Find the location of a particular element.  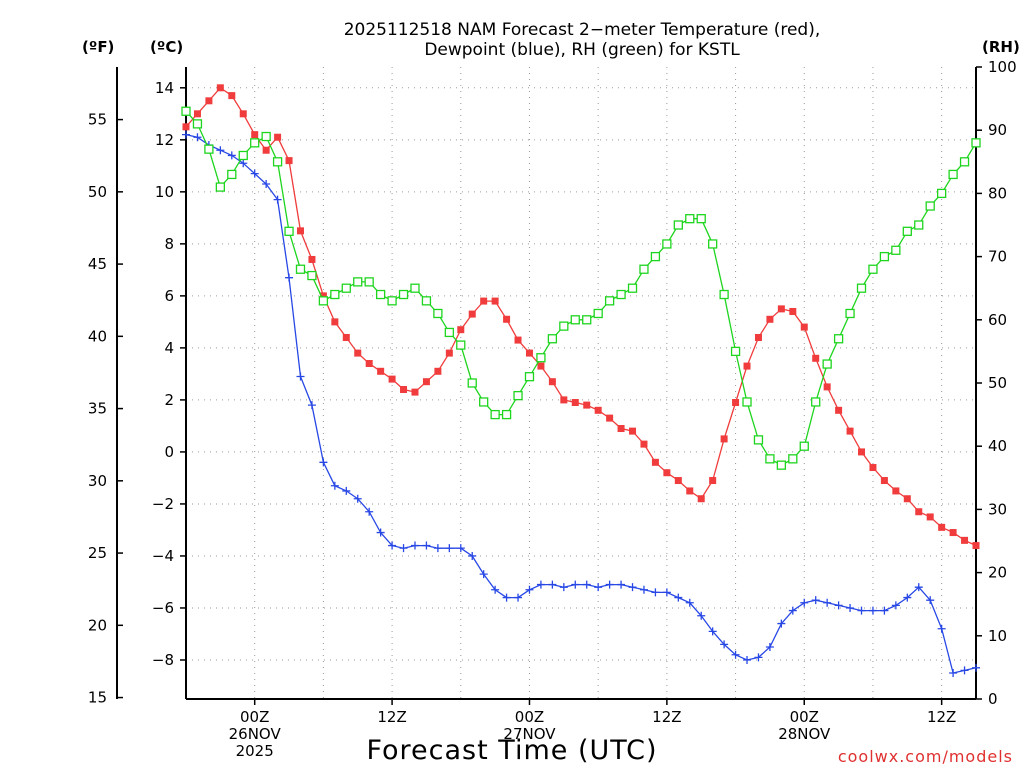

rh-tick-label: 100 is located at coordinates (1002, 67).